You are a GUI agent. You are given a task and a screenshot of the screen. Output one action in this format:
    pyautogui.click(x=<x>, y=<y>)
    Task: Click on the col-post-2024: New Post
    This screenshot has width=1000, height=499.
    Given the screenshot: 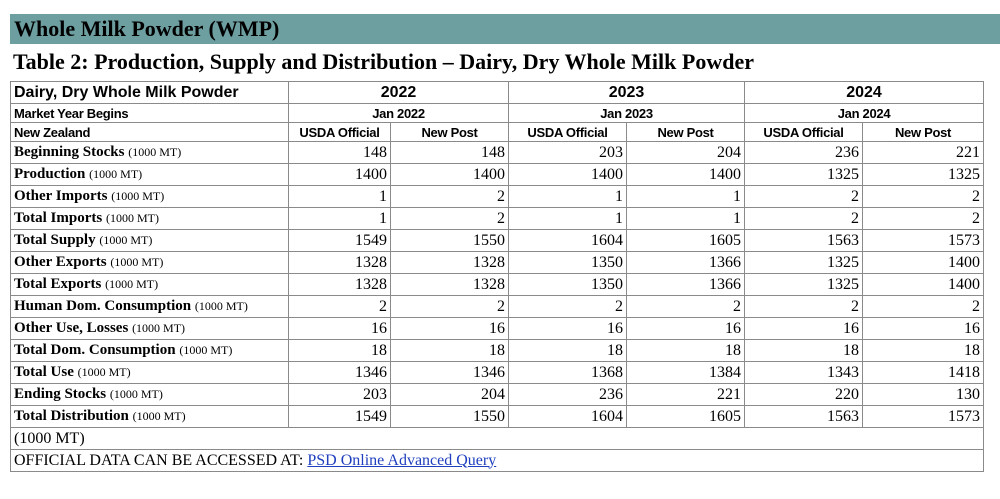 What is the action you would take?
    pyautogui.click(x=923, y=132)
    